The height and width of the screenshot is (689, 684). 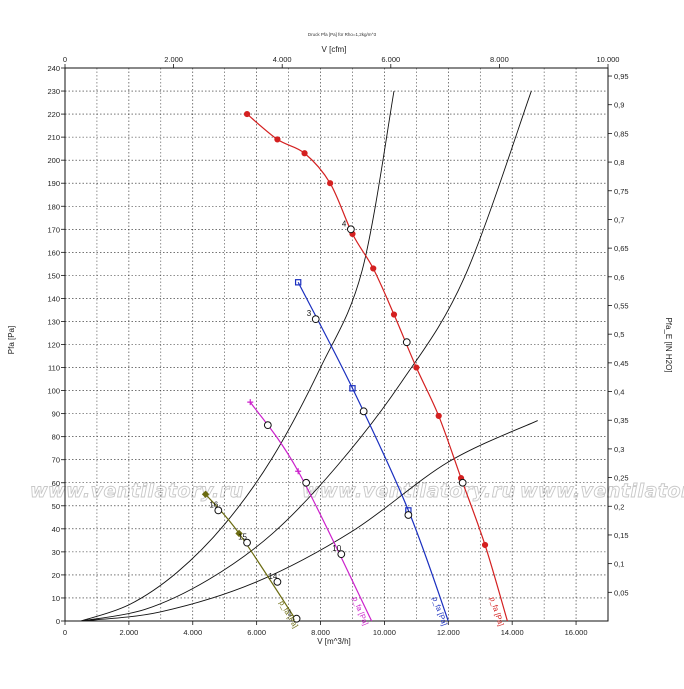 I want to click on right-tick-label: 0,15, so click(x=621, y=535).